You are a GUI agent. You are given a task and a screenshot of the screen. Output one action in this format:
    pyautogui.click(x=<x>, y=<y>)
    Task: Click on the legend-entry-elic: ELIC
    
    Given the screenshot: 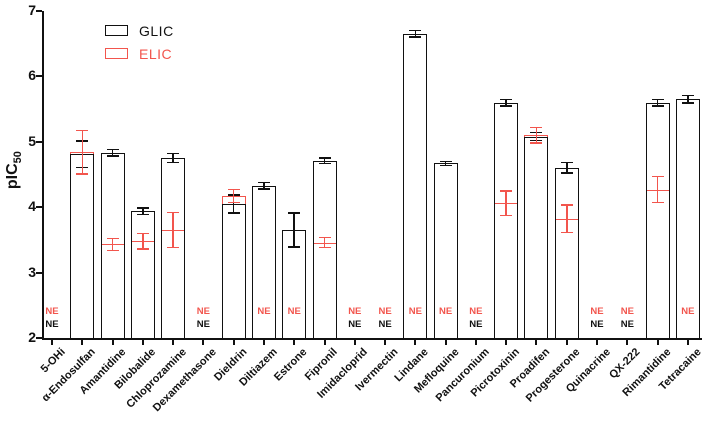 What is the action you would take?
    pyautogui.click(x=139, y=53)
    